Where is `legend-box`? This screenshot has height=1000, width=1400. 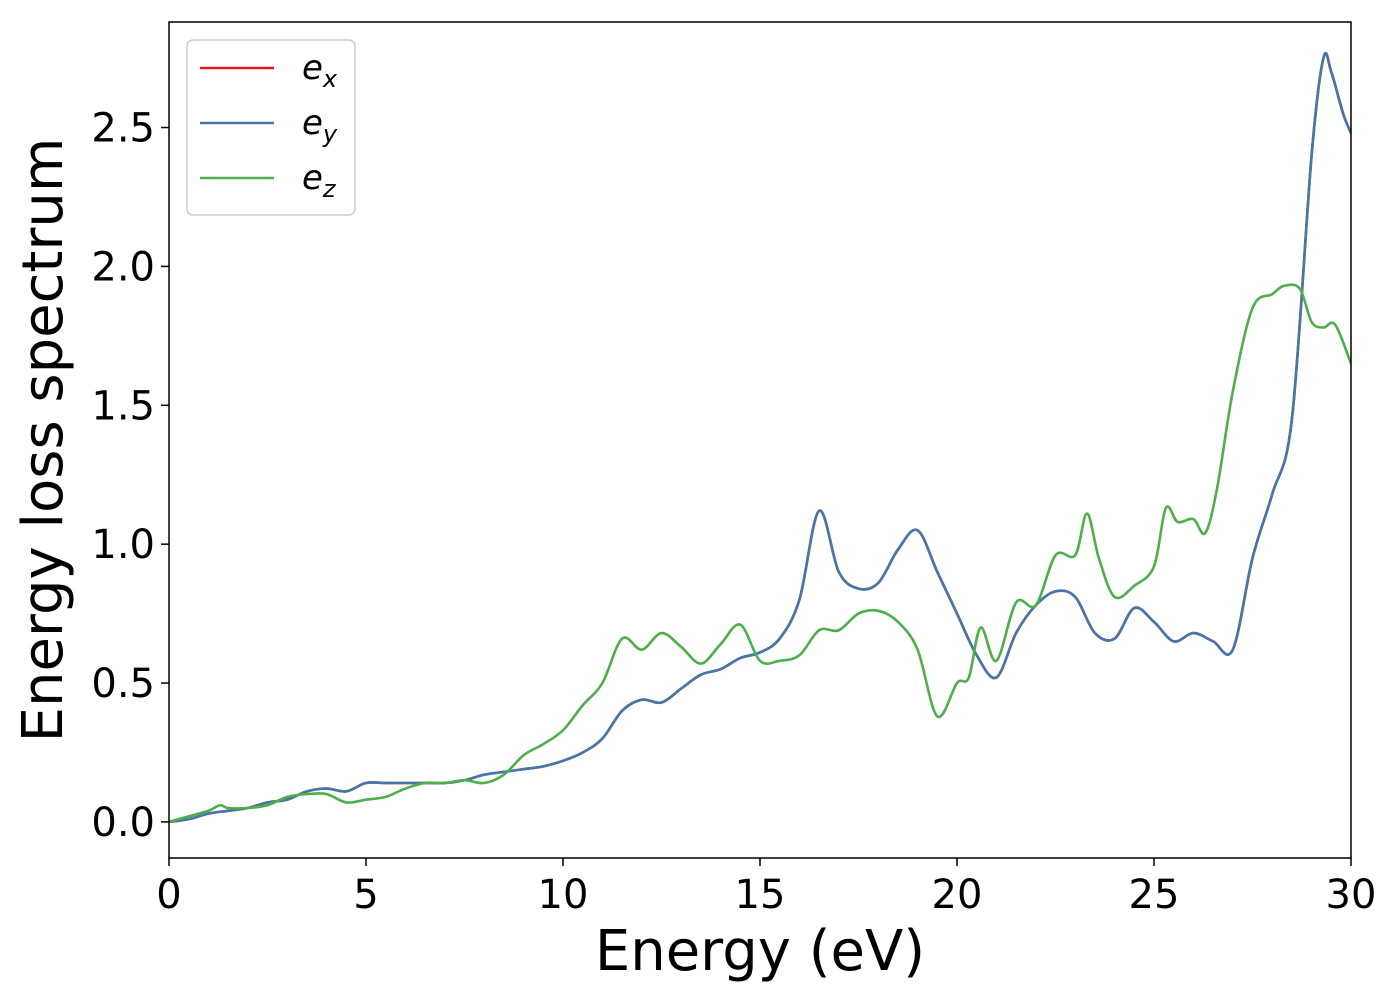 legend-box is located at coordinates (271, 127).